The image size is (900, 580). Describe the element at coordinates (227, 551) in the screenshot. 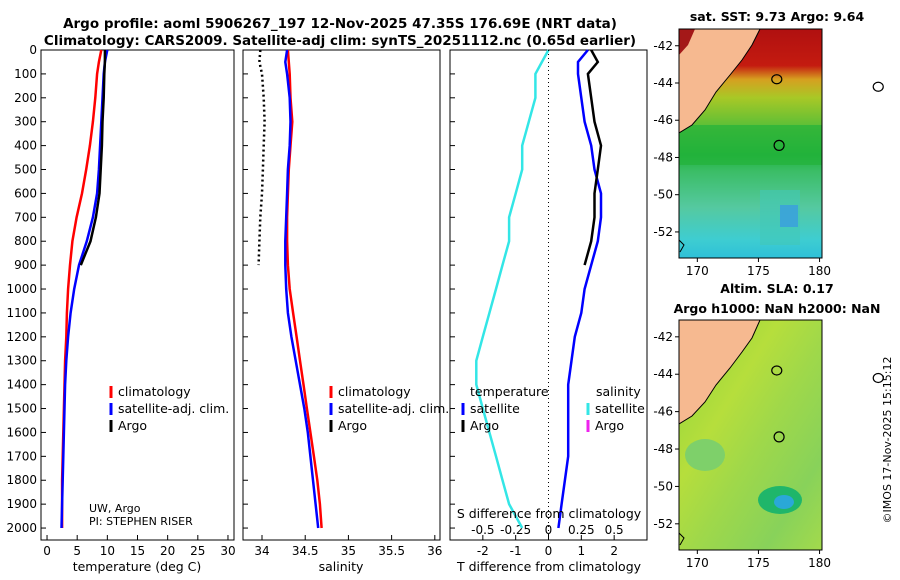

I see `x-tick-label: 30` at that location.